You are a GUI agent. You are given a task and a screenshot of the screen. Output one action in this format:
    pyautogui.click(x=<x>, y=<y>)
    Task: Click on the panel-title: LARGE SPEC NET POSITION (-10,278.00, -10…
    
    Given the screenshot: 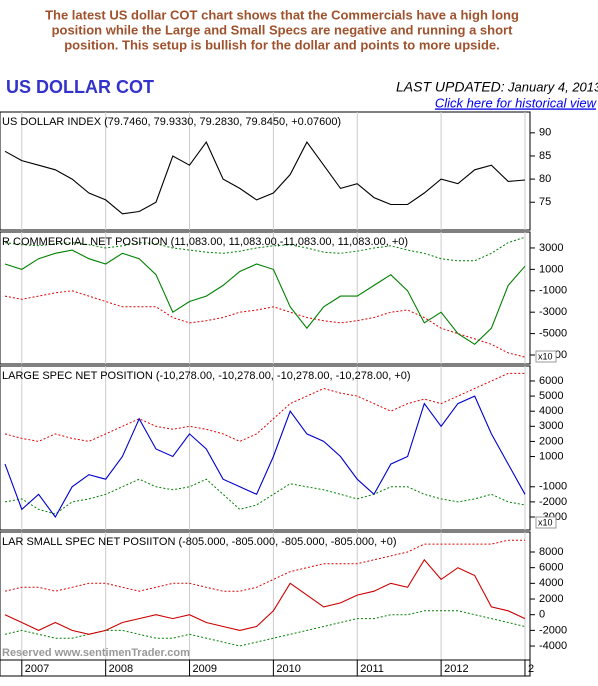 What is the action you would take?
    pyautogui.click(x=206, y=376)
    